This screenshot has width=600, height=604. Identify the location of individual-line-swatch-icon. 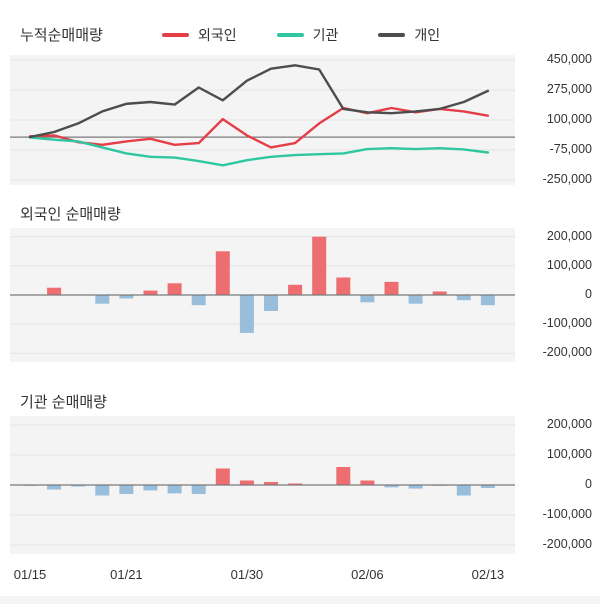
(392, 35).